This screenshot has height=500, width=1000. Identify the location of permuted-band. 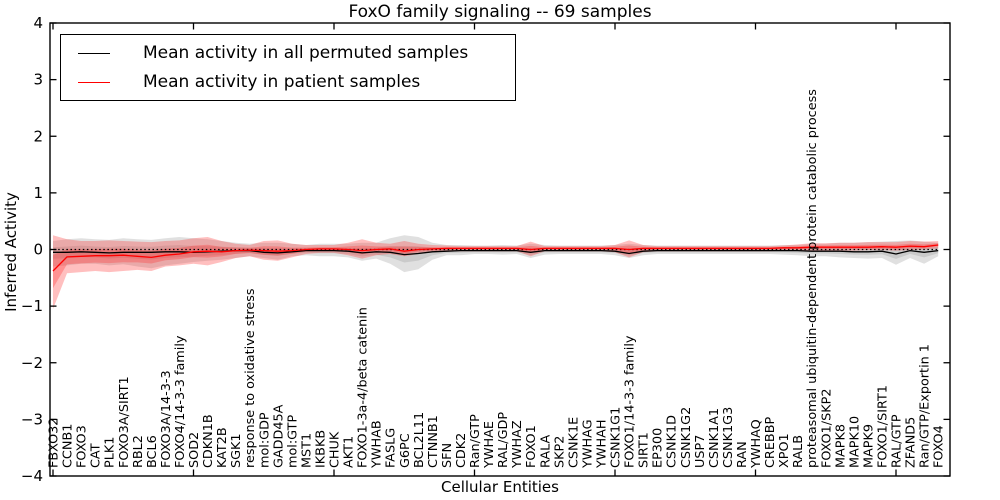
(496, 254).